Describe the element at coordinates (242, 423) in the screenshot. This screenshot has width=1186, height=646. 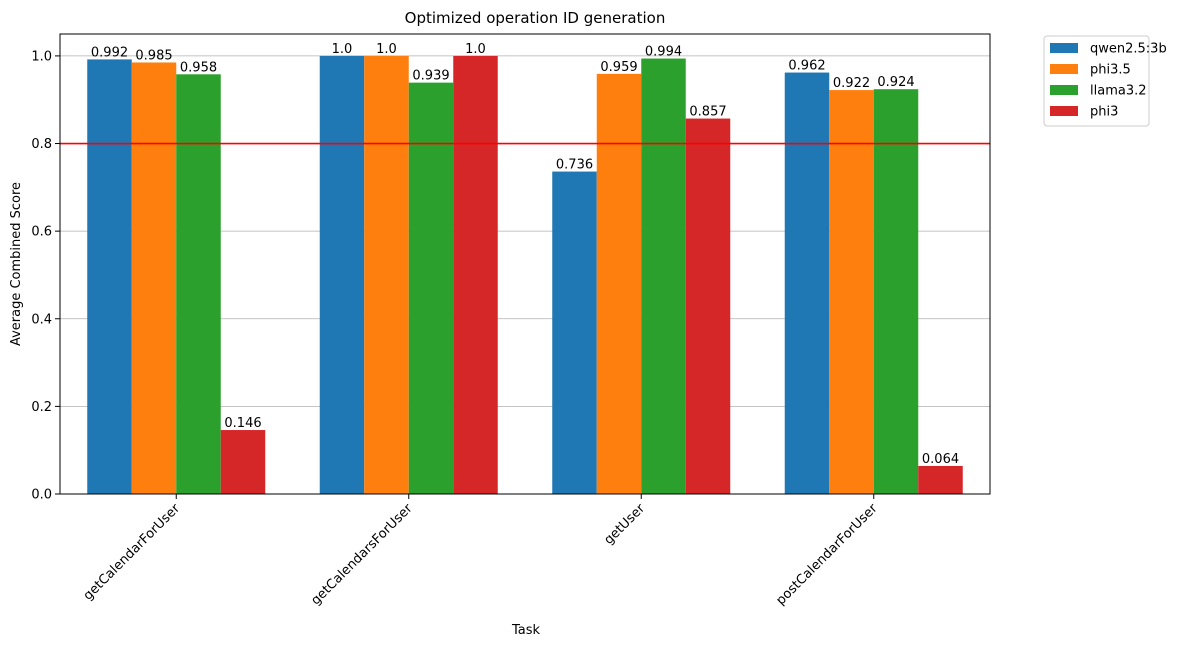
I see `bar-value-label: 0.146` at that location.